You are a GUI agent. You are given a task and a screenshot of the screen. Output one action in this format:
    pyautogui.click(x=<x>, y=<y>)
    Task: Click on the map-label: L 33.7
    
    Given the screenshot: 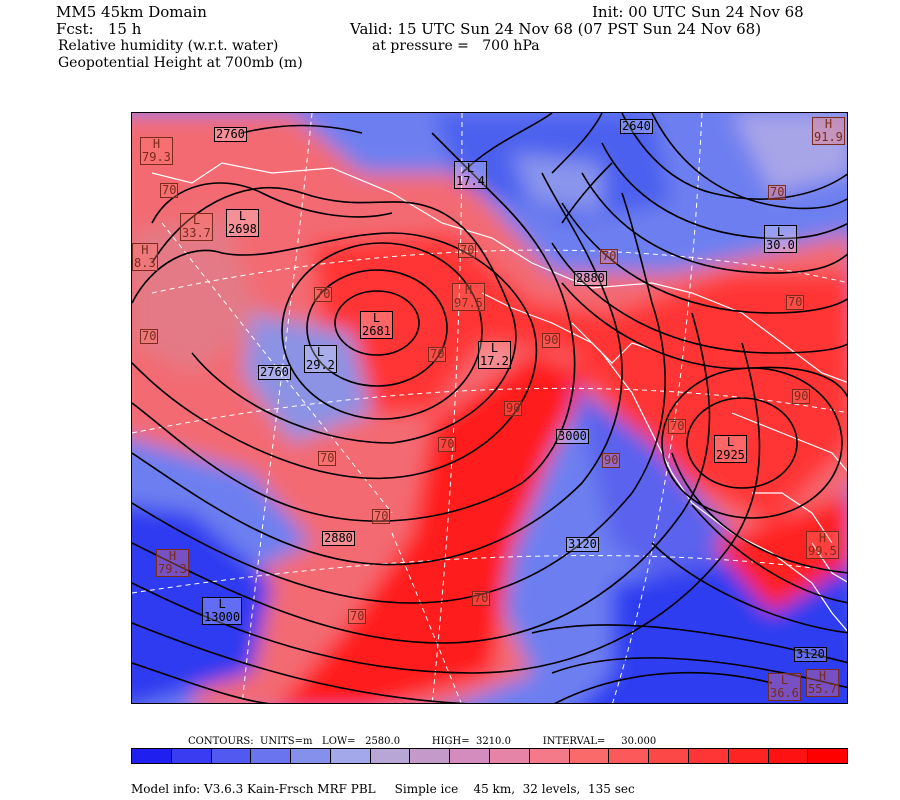 What is the action you would take?
    pyautogui.click(x=196, y=227)
    